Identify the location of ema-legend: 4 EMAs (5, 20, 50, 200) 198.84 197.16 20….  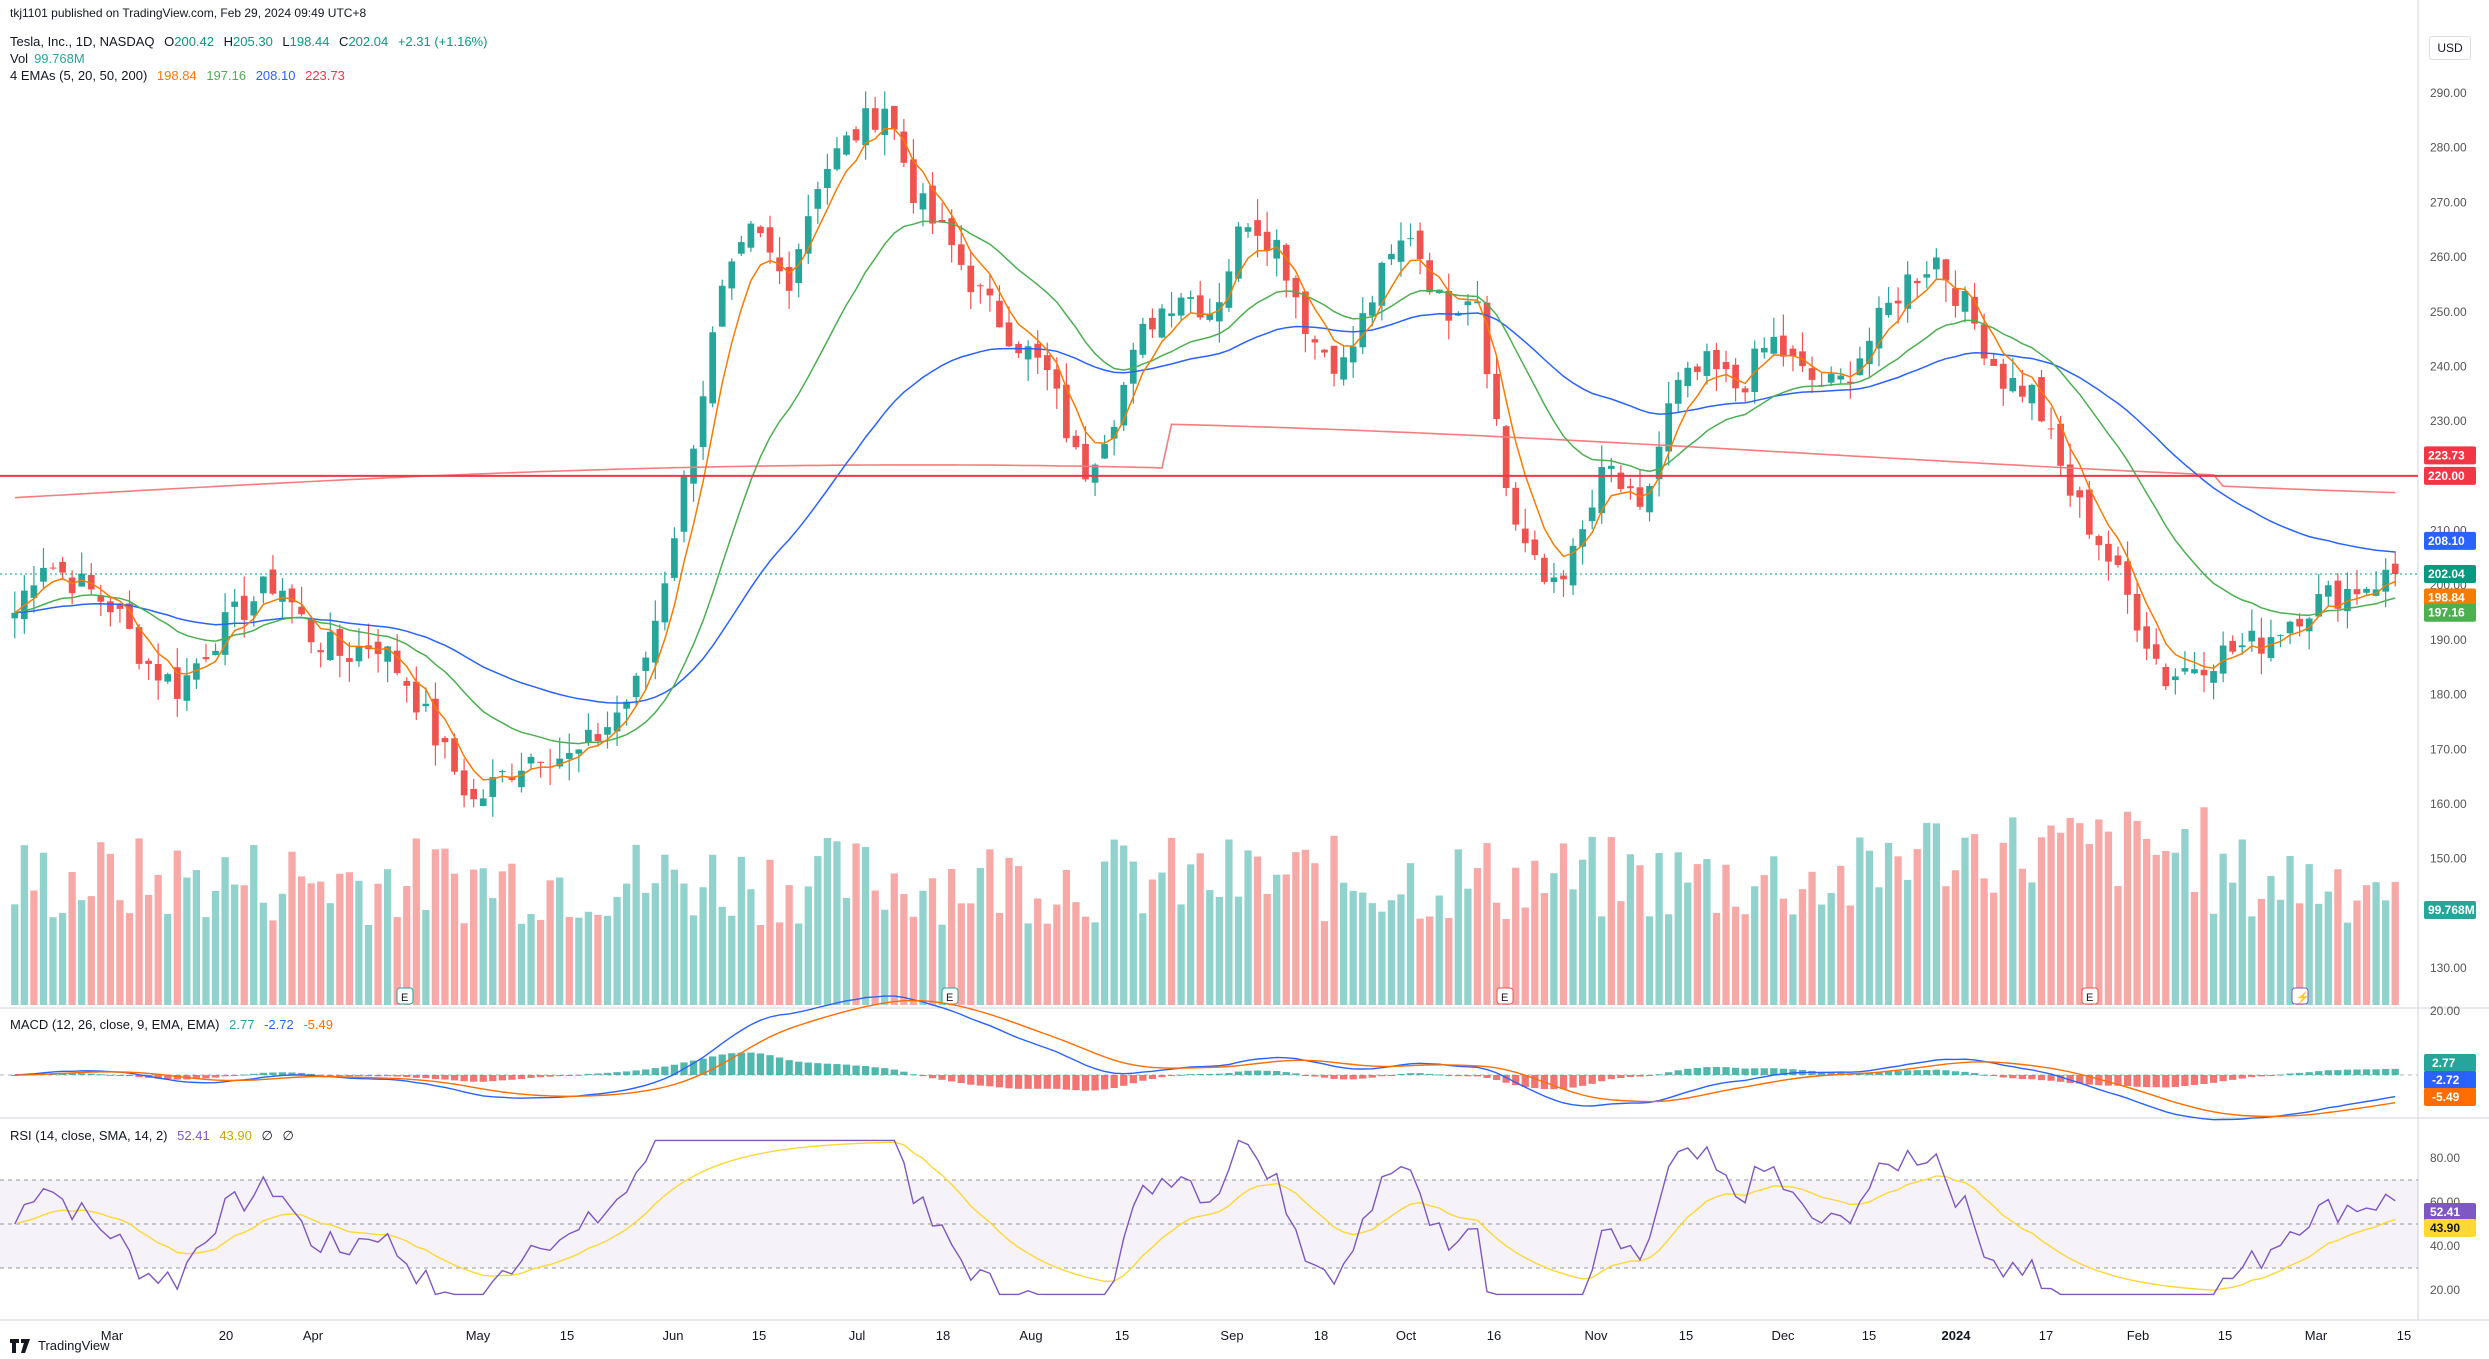
(180, 75).